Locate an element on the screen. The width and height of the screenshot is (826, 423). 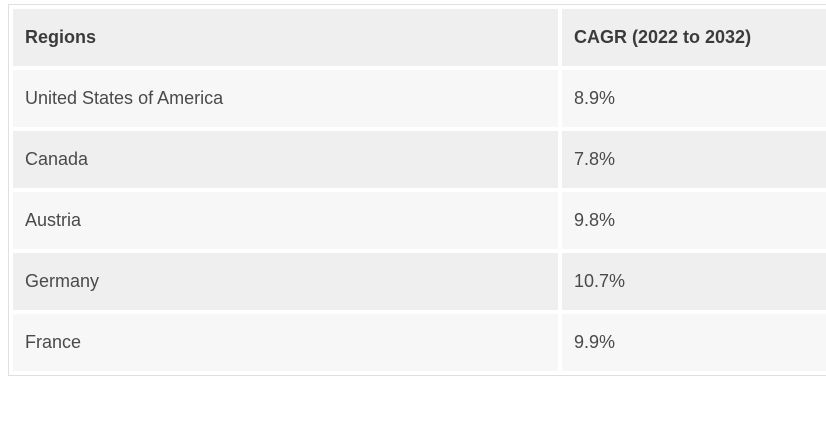
table-row: France 9.9% is located at coordinates (419, 342).